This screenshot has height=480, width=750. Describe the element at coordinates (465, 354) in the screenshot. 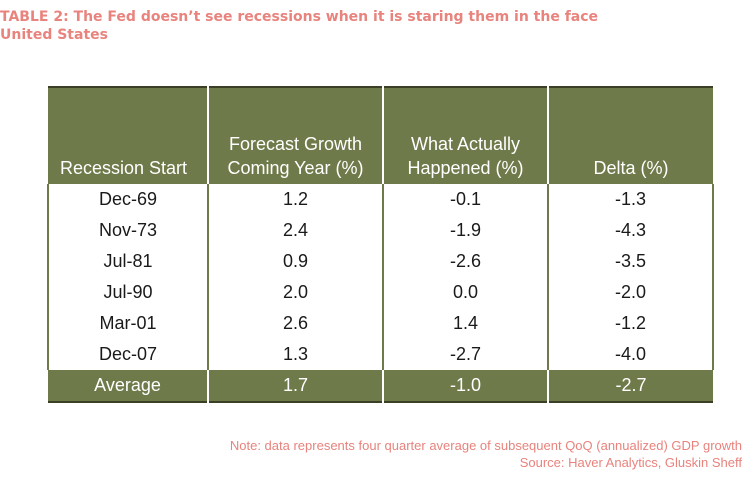

I see `cell-actual: -2.7` at that location.